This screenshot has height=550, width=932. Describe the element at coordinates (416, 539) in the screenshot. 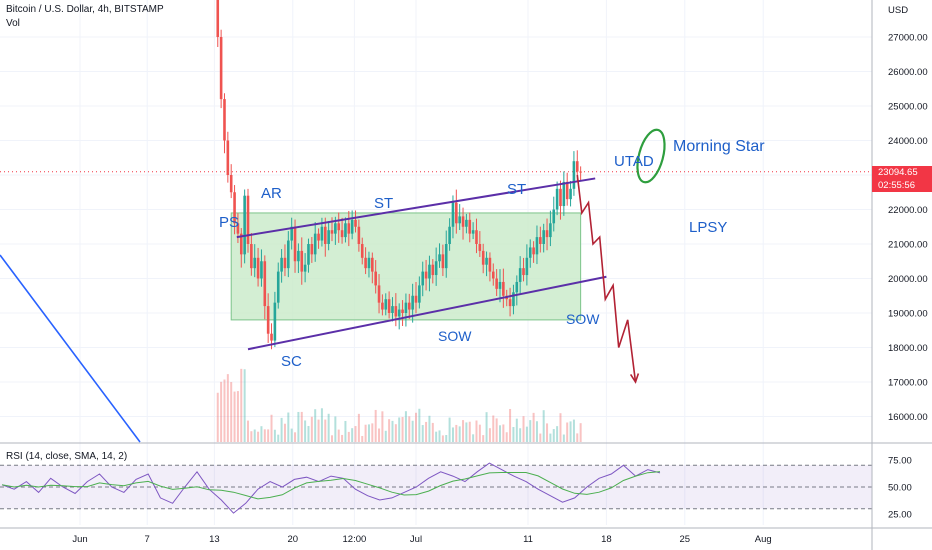

I see `time-tick-label: Jul` at that location.